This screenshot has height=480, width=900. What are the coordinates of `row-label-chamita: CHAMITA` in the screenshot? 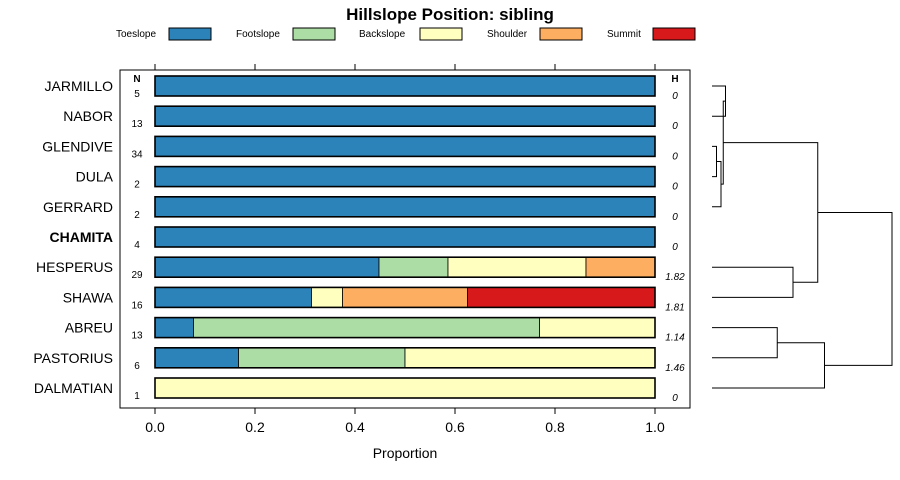 It's located at (81, 237).